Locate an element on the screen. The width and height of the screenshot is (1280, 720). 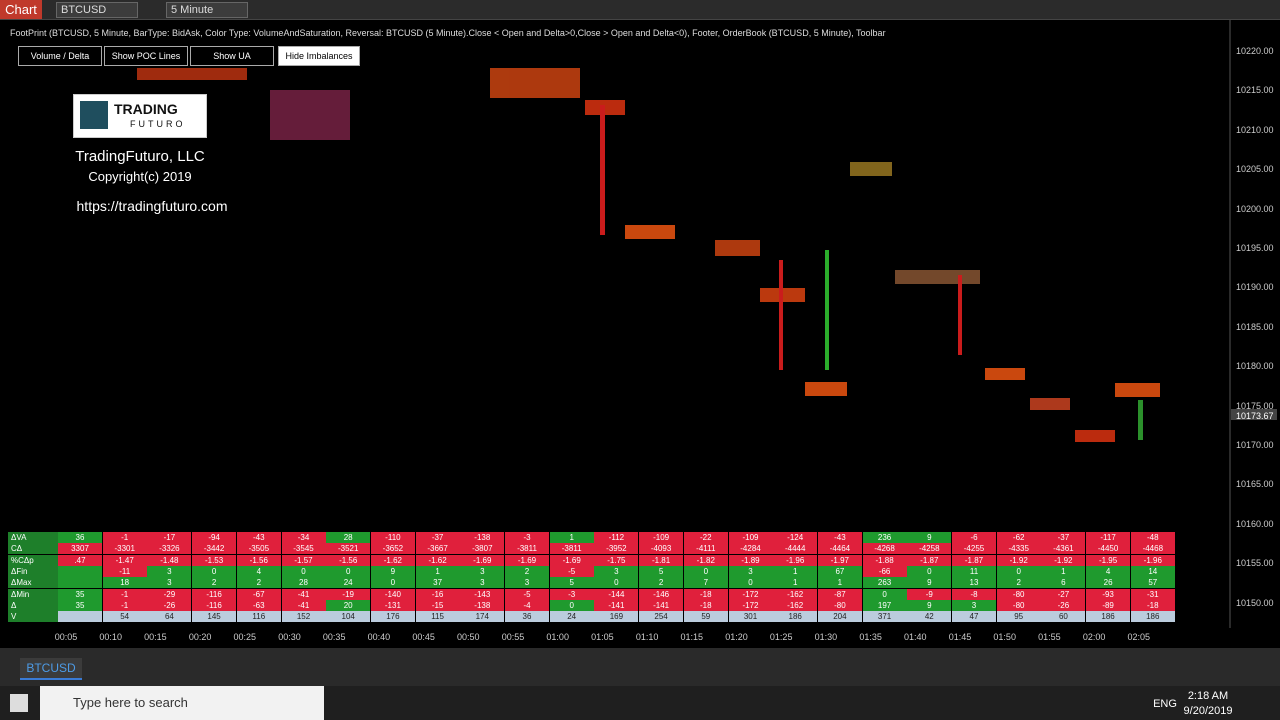
footer-cell: -89 is located at coordinates (1108, 605).